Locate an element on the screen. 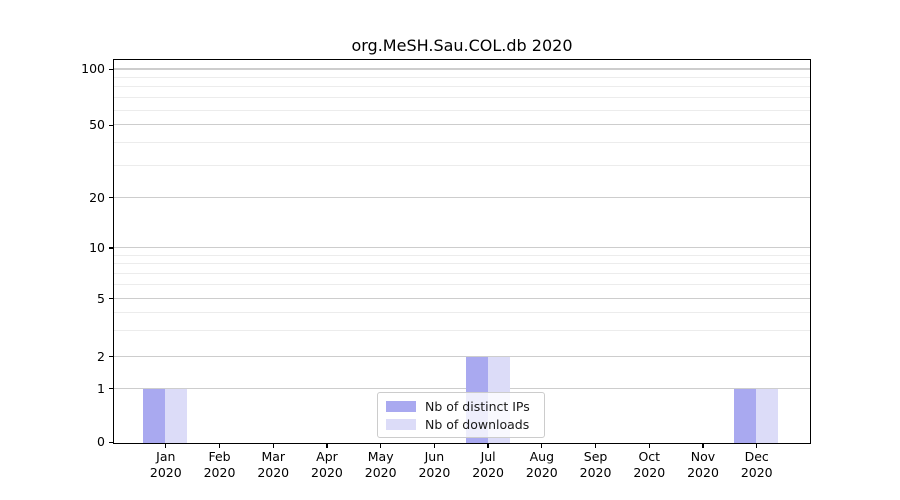 The width and height of the screenshot is (900, 500). x-tick-mark-nov is located at coordinates (703, 446).